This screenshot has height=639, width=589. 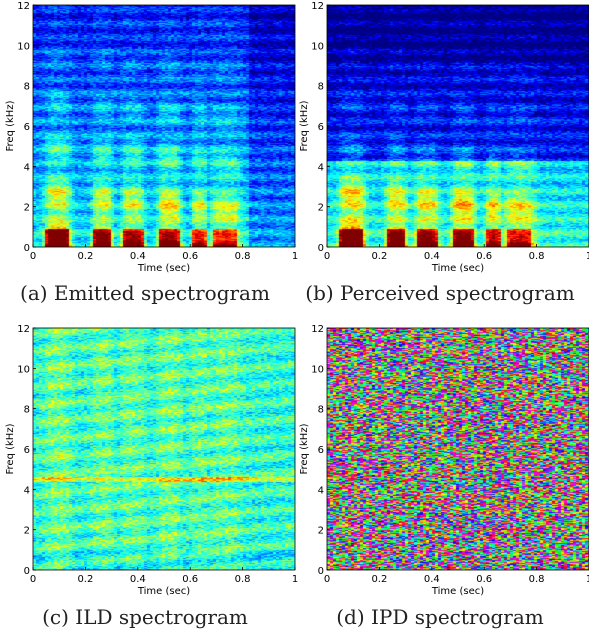 What do you see at coordinates (145, 617) in the screenshot?
I see `caption-ild: (c) ILD spectrogram` at bounding box center [145, 617].